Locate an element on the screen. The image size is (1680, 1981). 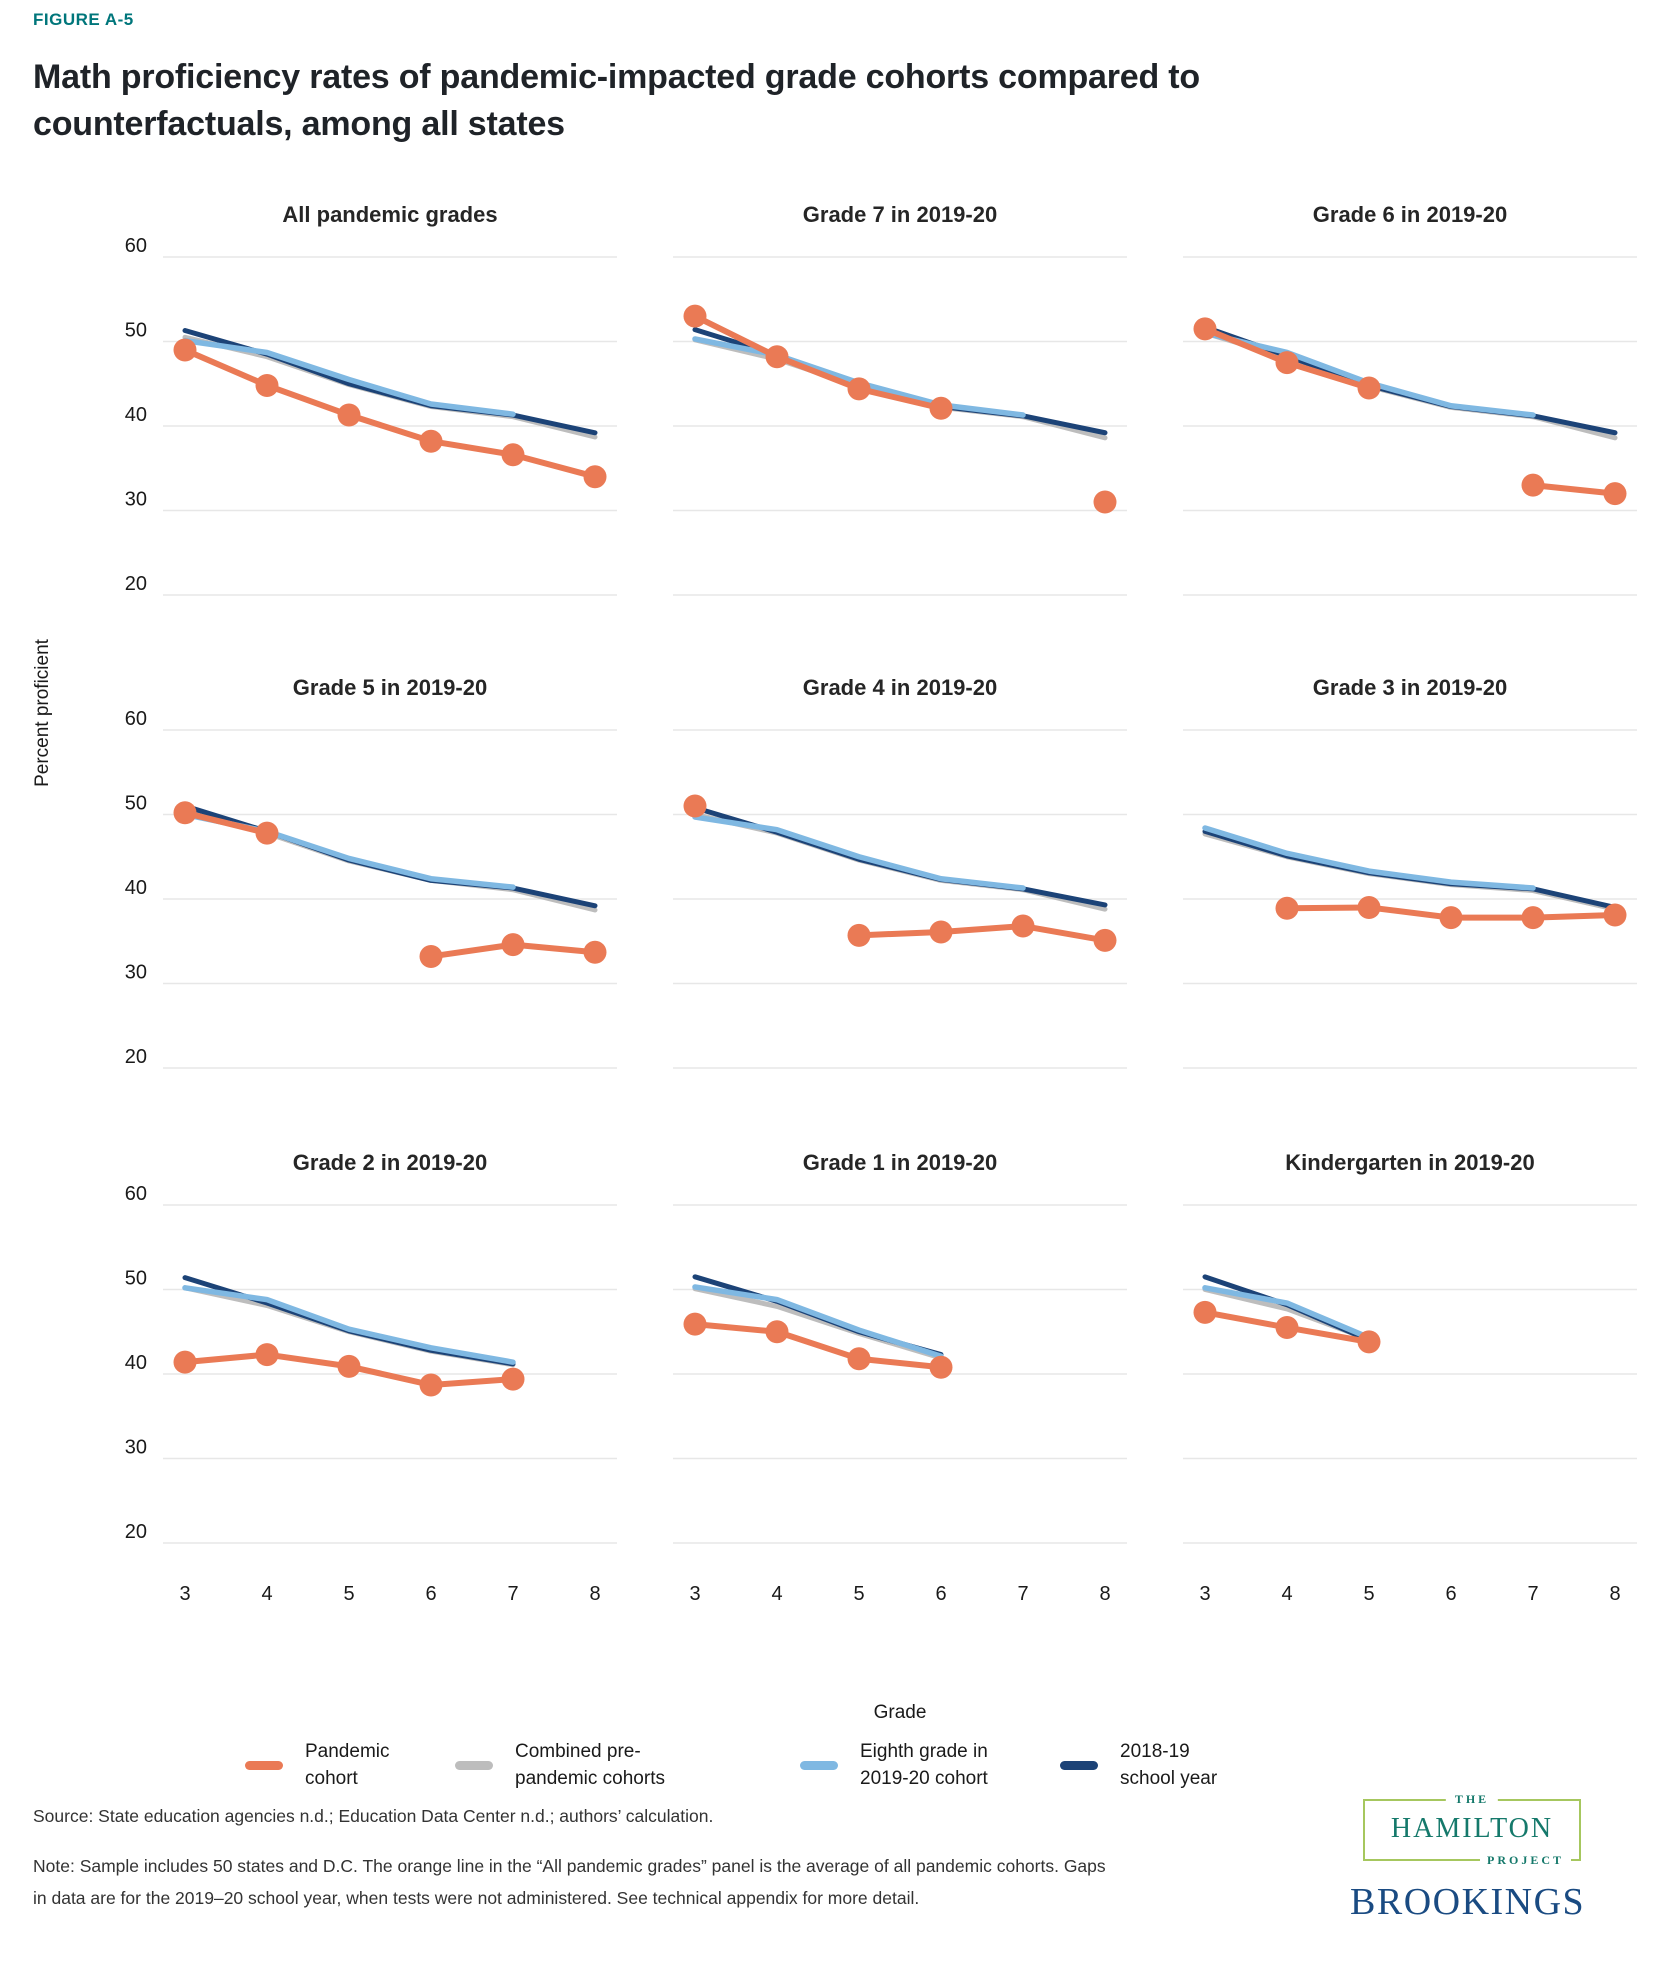
panel-title: Kindergarten in 2019-20 is located at coordinates (1409, 1162).